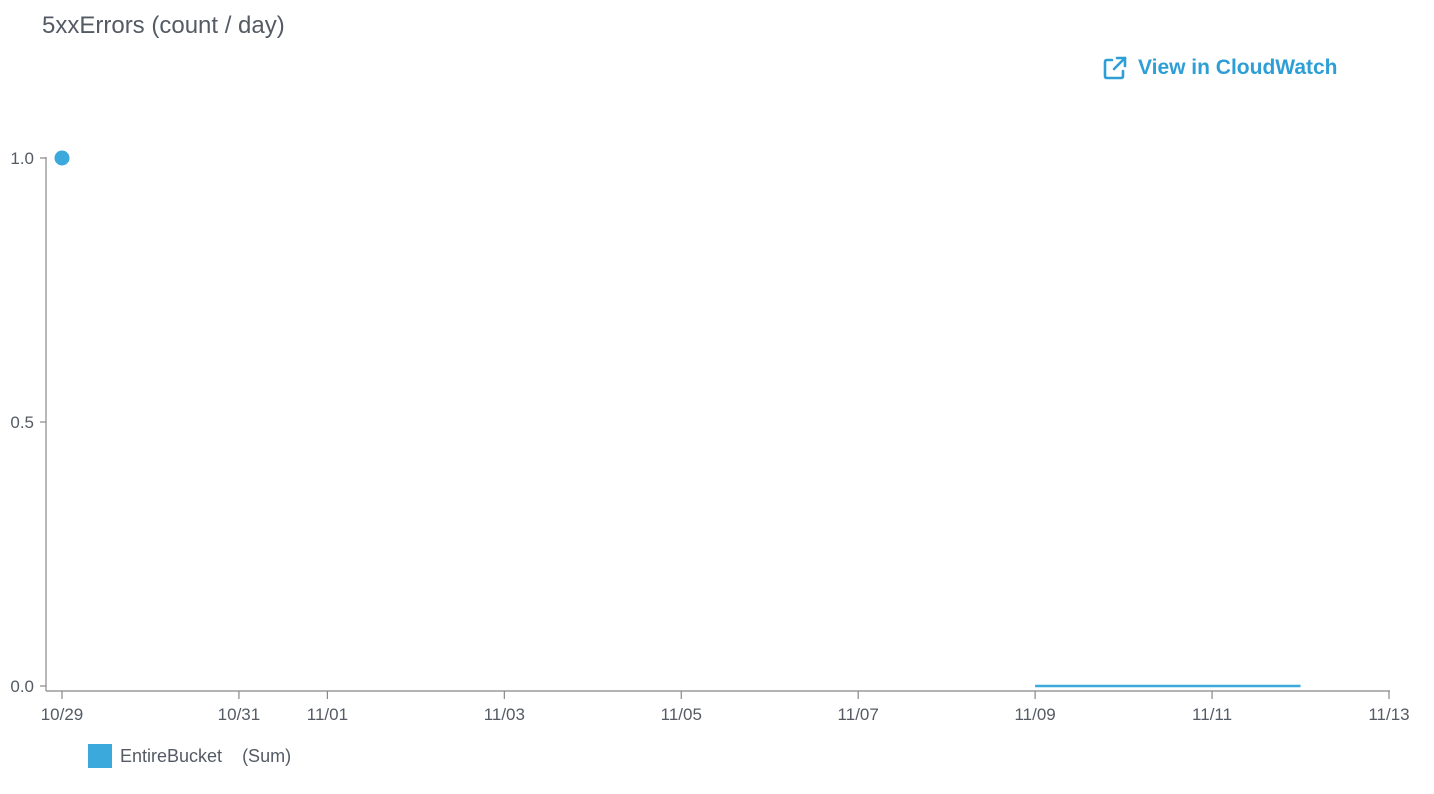 The height and width of the screenshot is (794, 1434). What do you see at coordinates (163, 25) in the screenshot?
I see `chart-title: 5xxErrors (count / day)` at bounding box center [163, 25].